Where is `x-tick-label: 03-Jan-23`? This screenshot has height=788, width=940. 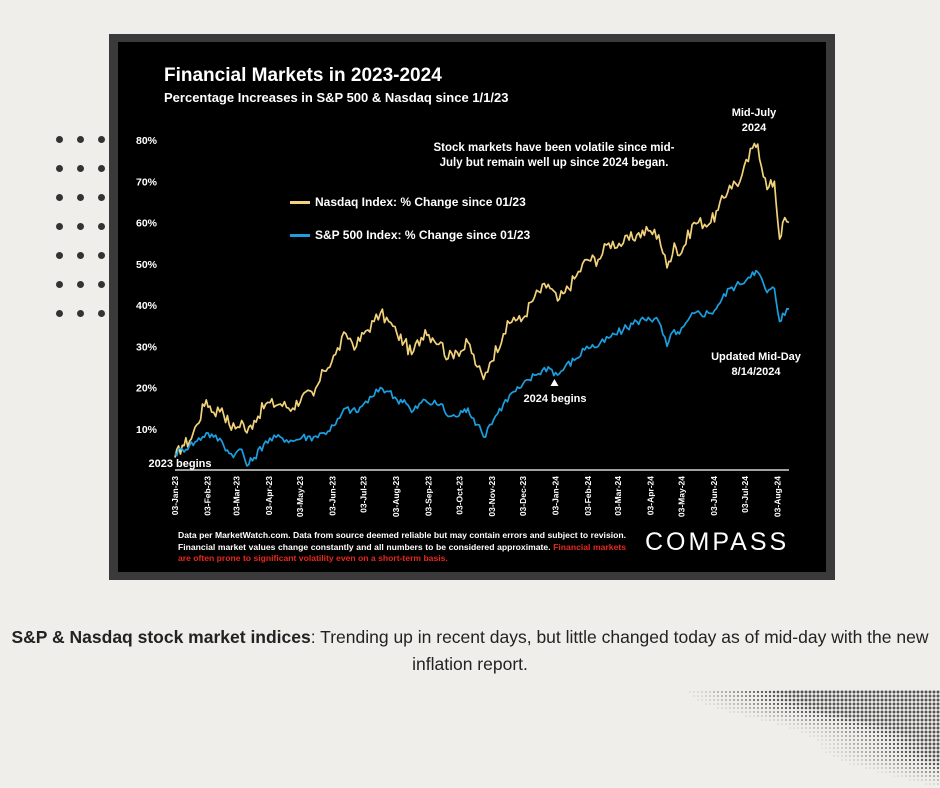 x-tick-label: 03-Jan-23 is located at coordinates (175, 495).